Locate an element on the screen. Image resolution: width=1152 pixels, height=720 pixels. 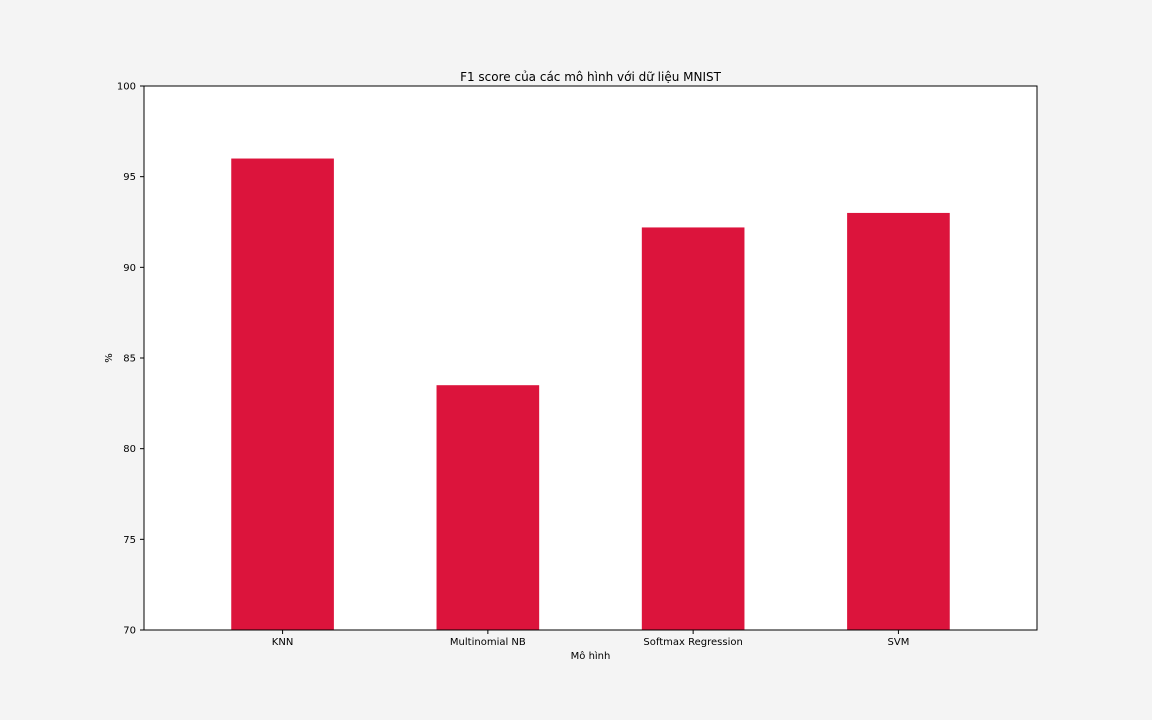
x-axis-ticks: KNN Multinomial NB Softmax Regression SVM is located at coordinates (591, 639).